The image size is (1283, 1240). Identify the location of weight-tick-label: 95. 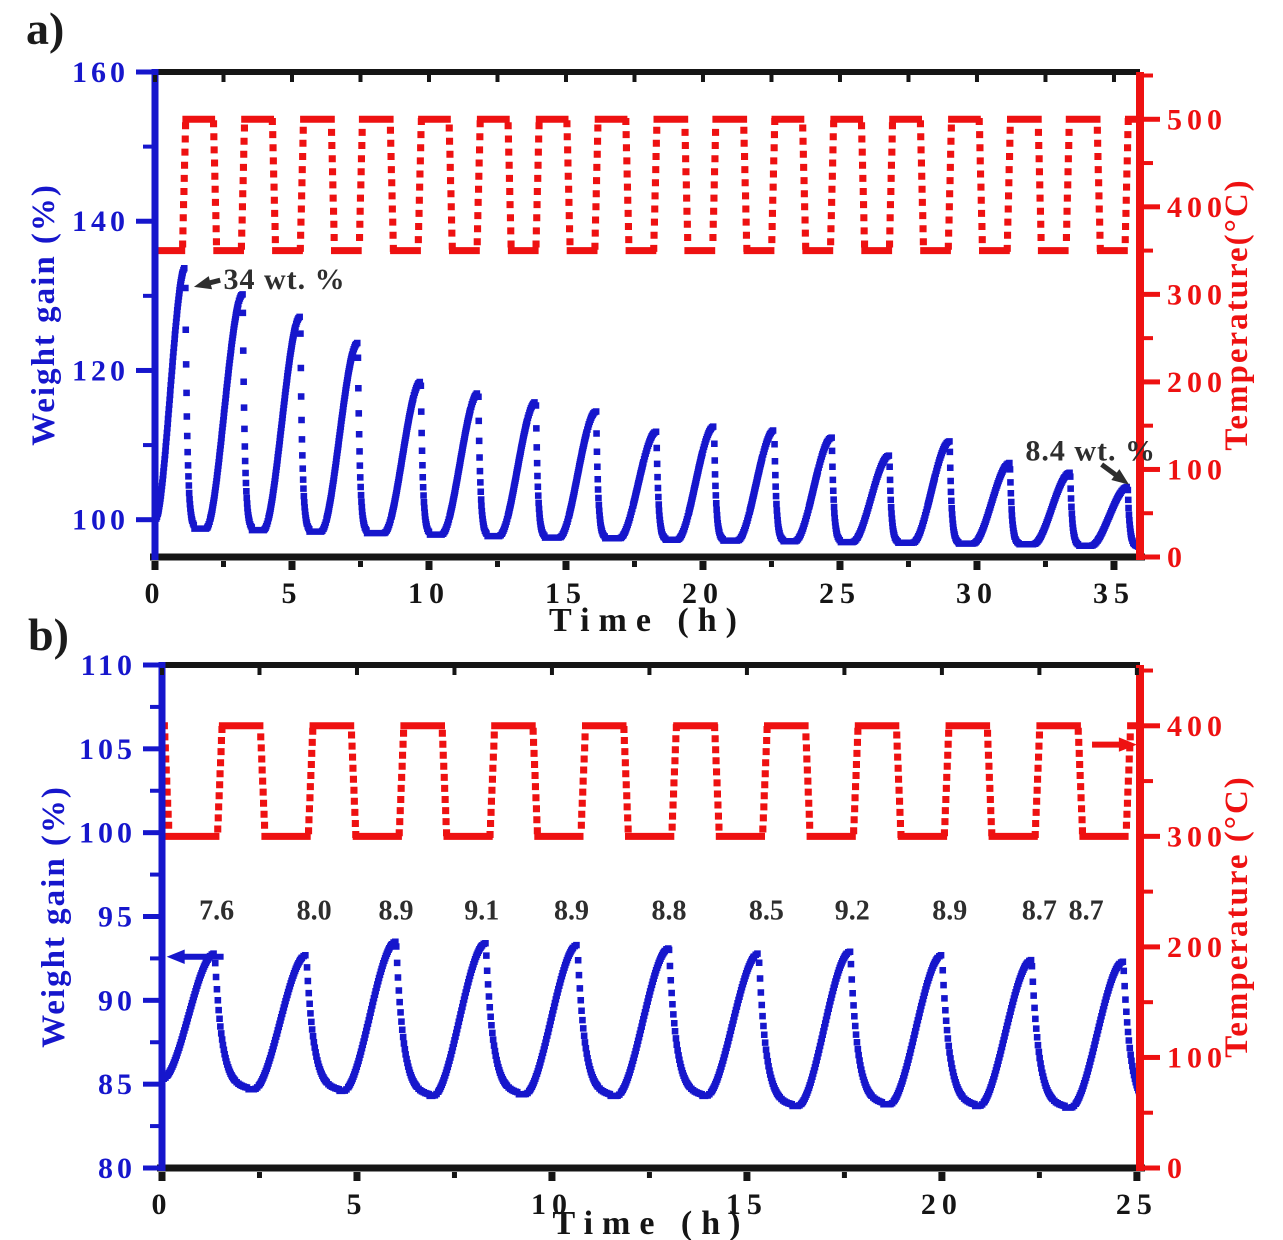
(117, 917).